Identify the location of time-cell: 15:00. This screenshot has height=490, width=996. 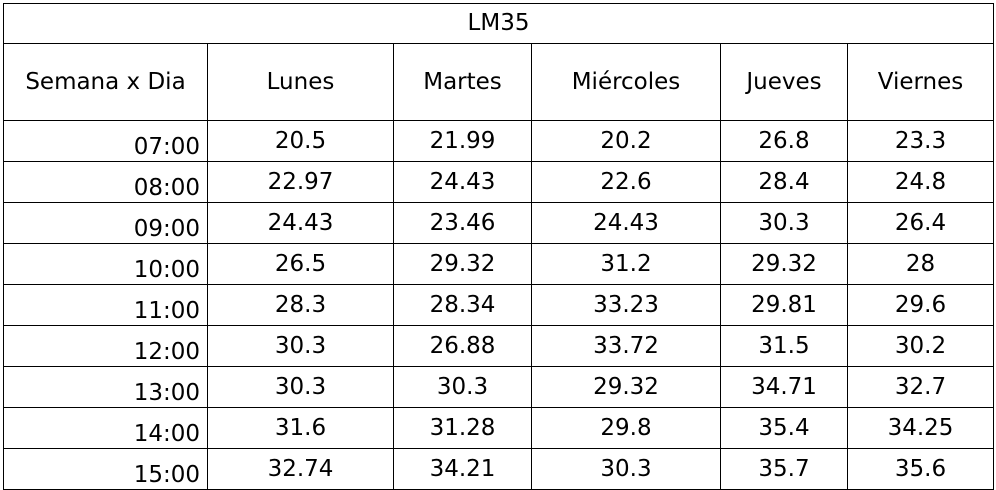
(105, 469).